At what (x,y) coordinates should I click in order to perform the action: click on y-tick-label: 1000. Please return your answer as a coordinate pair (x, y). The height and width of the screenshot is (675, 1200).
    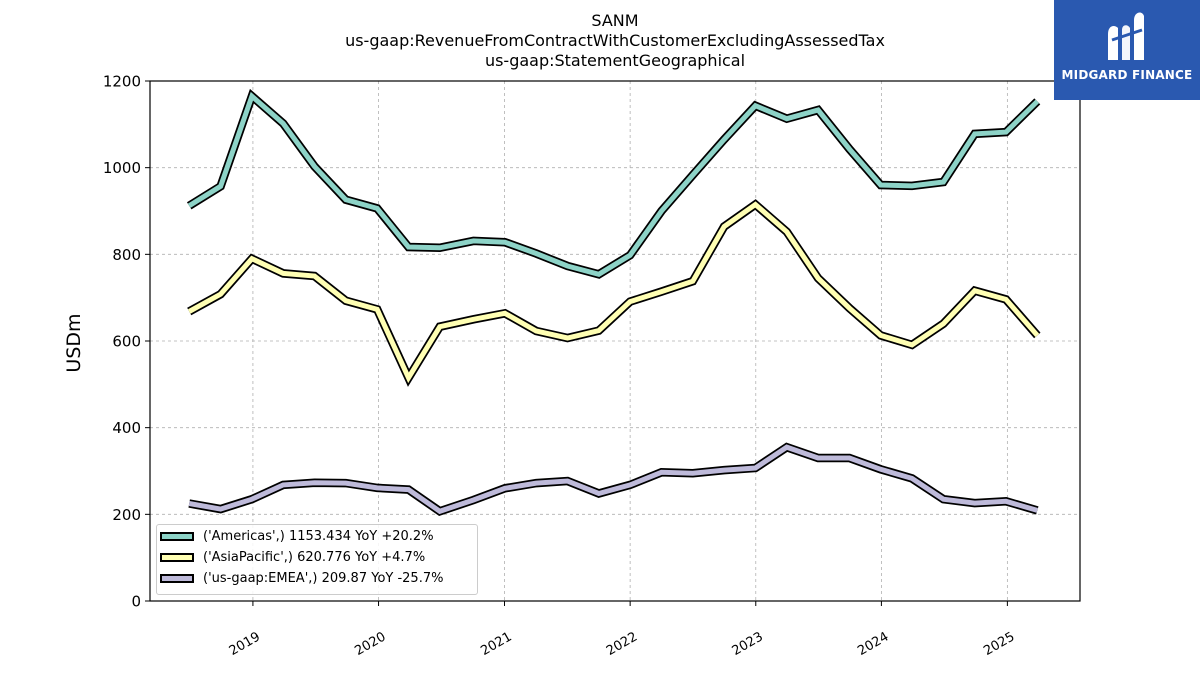
    Looking at the image, I should click on (122, 168).